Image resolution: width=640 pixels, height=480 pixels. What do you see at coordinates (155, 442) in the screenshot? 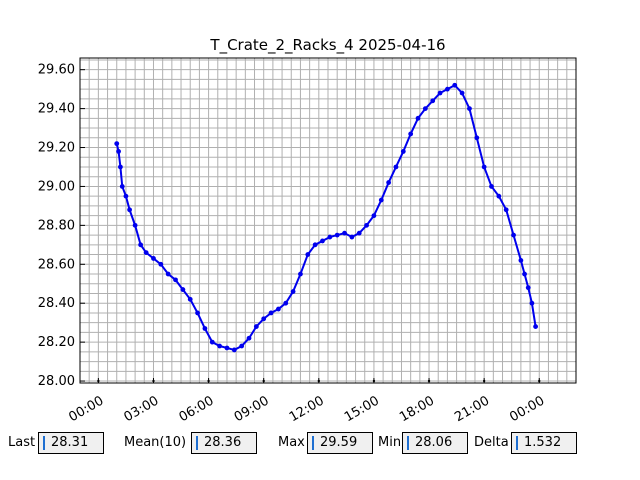
I see `mean-label: Mean(10)` at bounding box center [155, 442].